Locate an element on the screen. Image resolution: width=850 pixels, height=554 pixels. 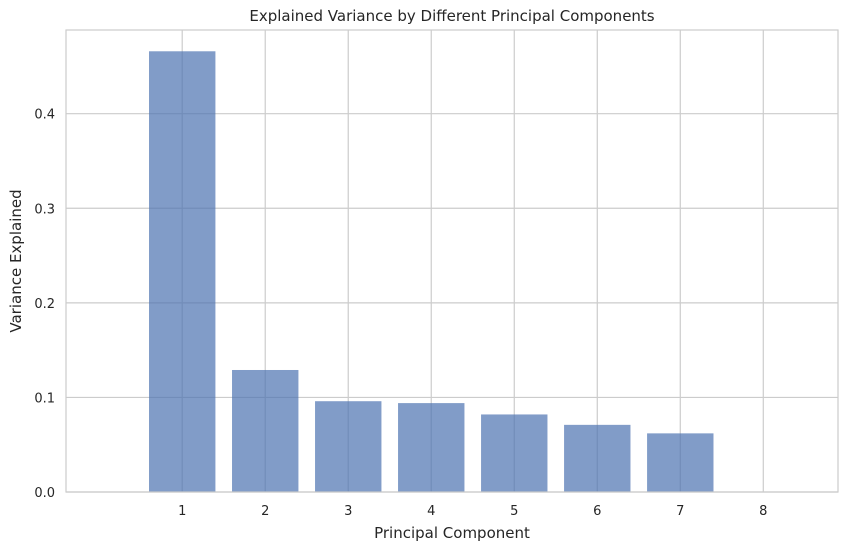
y-tick-label: 0.3 is located at coordinates (44, 209).